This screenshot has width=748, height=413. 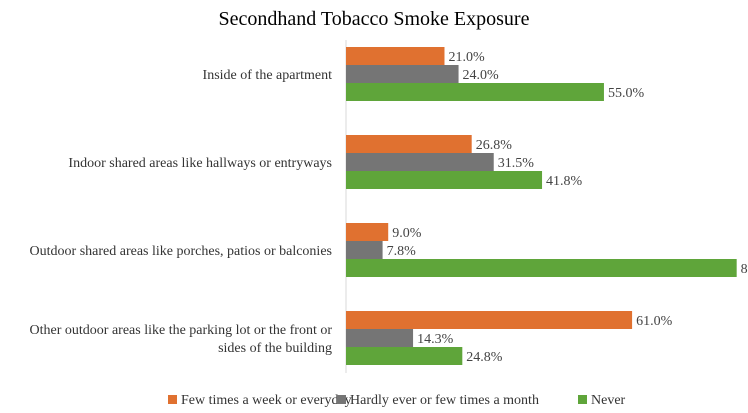 I want to click on data-label: 14.3%, so click(x=435, y=339).